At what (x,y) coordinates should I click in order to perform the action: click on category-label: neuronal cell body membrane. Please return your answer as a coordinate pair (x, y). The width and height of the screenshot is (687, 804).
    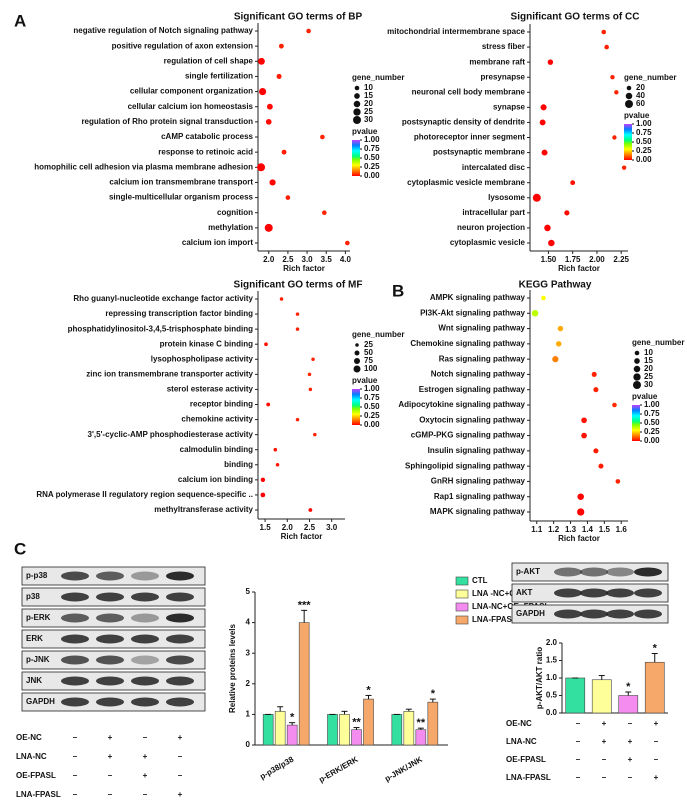
    Looking at the image, I should click on (469, 91).